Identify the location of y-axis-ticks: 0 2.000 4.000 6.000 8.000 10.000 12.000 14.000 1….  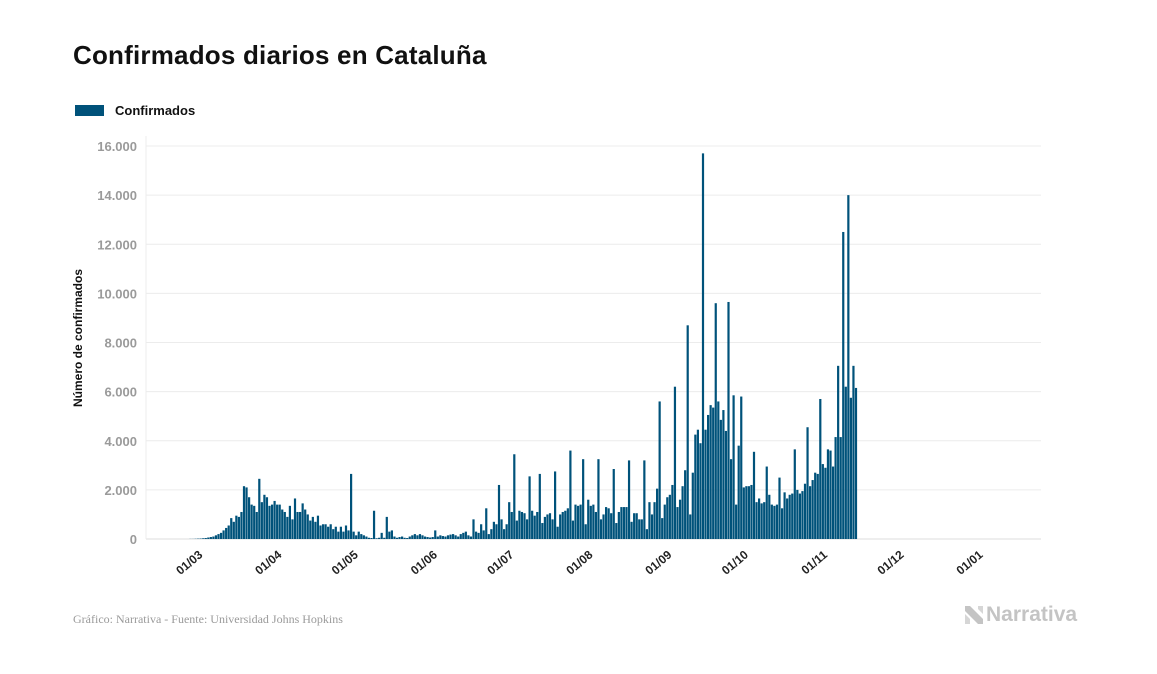
(117, 343).